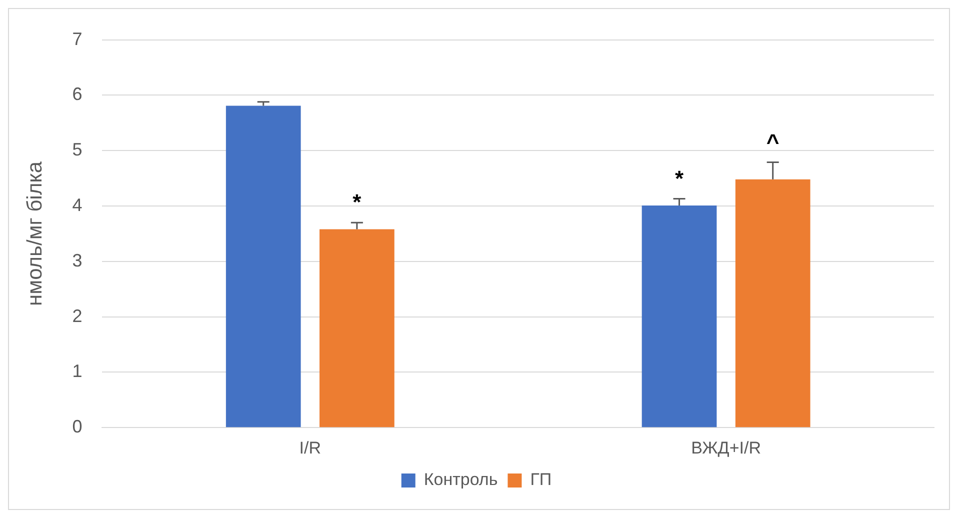  Describe the element at coordinates (461, 480) in the screenshot. I see `legend-label: Контроль` at that location.